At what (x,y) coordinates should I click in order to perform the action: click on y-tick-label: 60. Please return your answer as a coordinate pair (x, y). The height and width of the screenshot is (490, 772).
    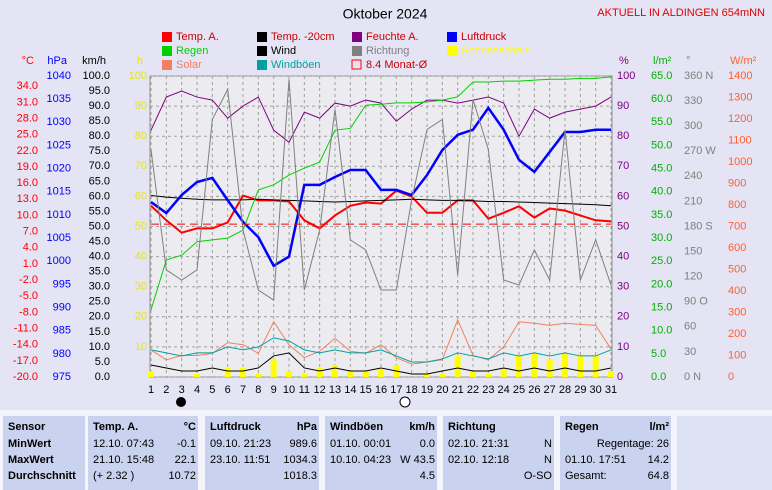
    Looking at the image, I should click on (690, 327).